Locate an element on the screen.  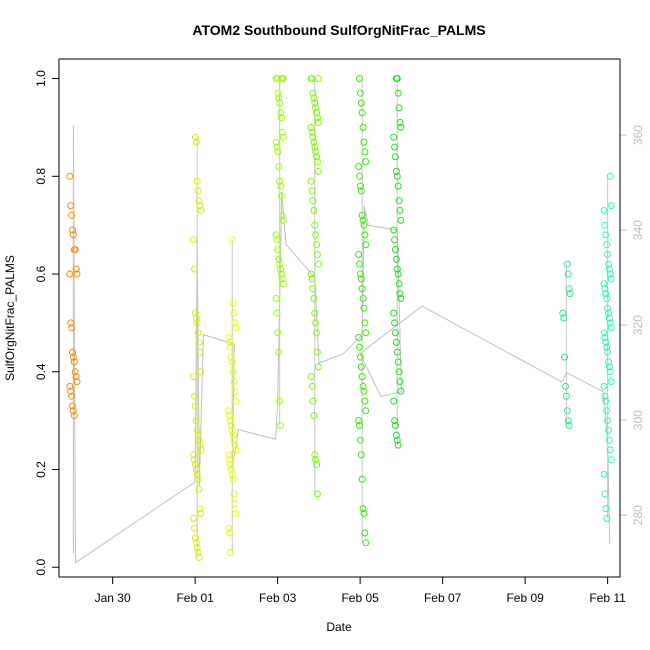
y2-tick-label: 280 is located at coordinates (638, 515).